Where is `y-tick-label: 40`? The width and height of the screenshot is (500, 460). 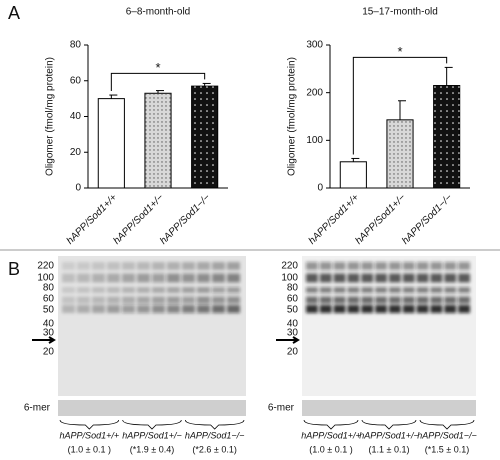 y-tick-label: 40 is located at coordinates (76, 116).